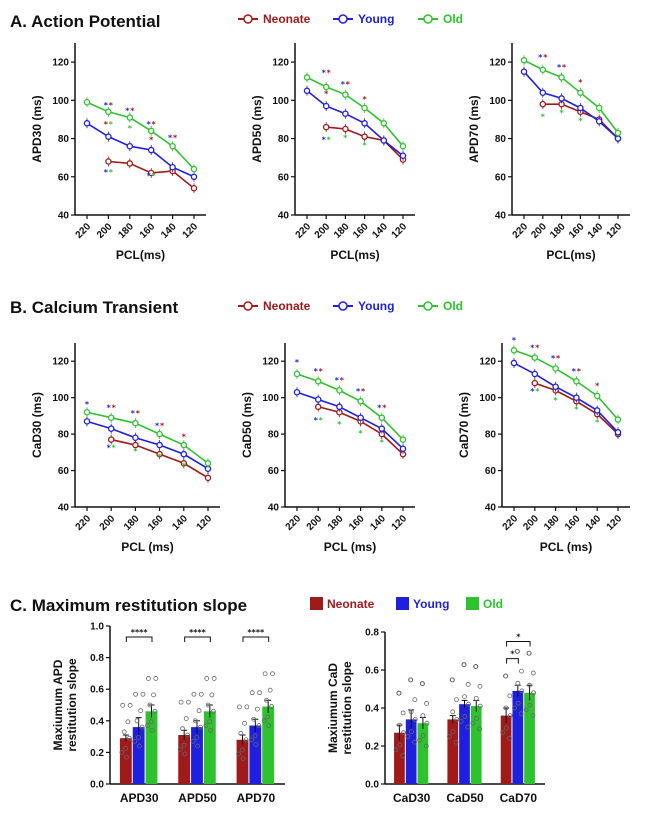 This screenshot has height=822, width=650. What do you see at coordinates (197, 798) in the screenshot?
I see `x-category-label: APD50` at bounding box center [197, 798].